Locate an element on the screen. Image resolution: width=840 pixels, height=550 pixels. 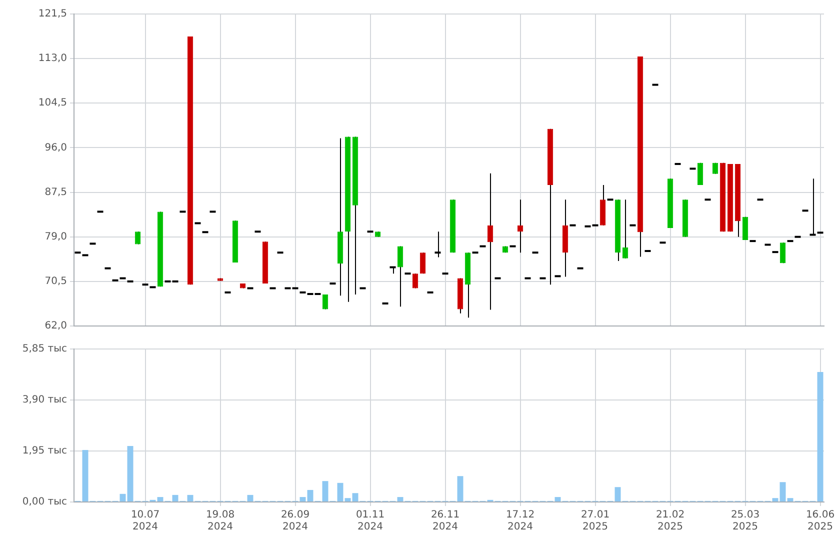
x-tick-label: 25.03 2025 is located at coordinates (745, 521).